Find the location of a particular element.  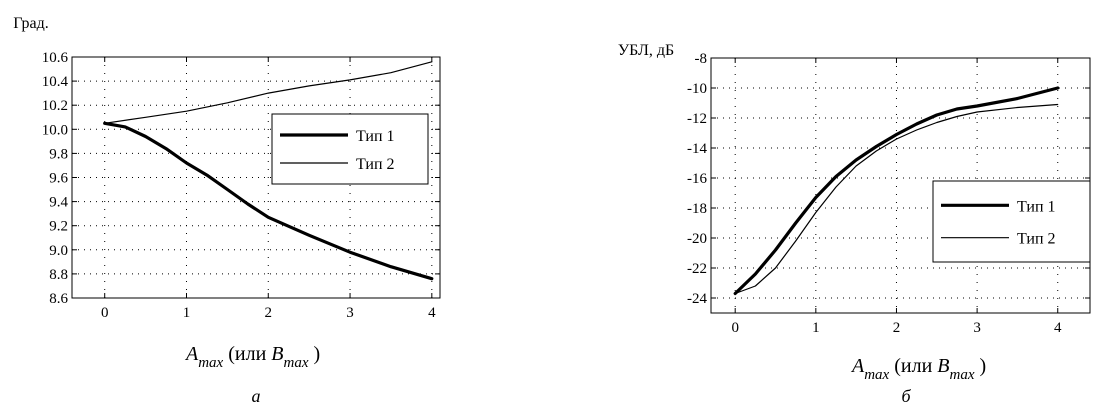

panel-caption: б is located at coordinates (906, 396).